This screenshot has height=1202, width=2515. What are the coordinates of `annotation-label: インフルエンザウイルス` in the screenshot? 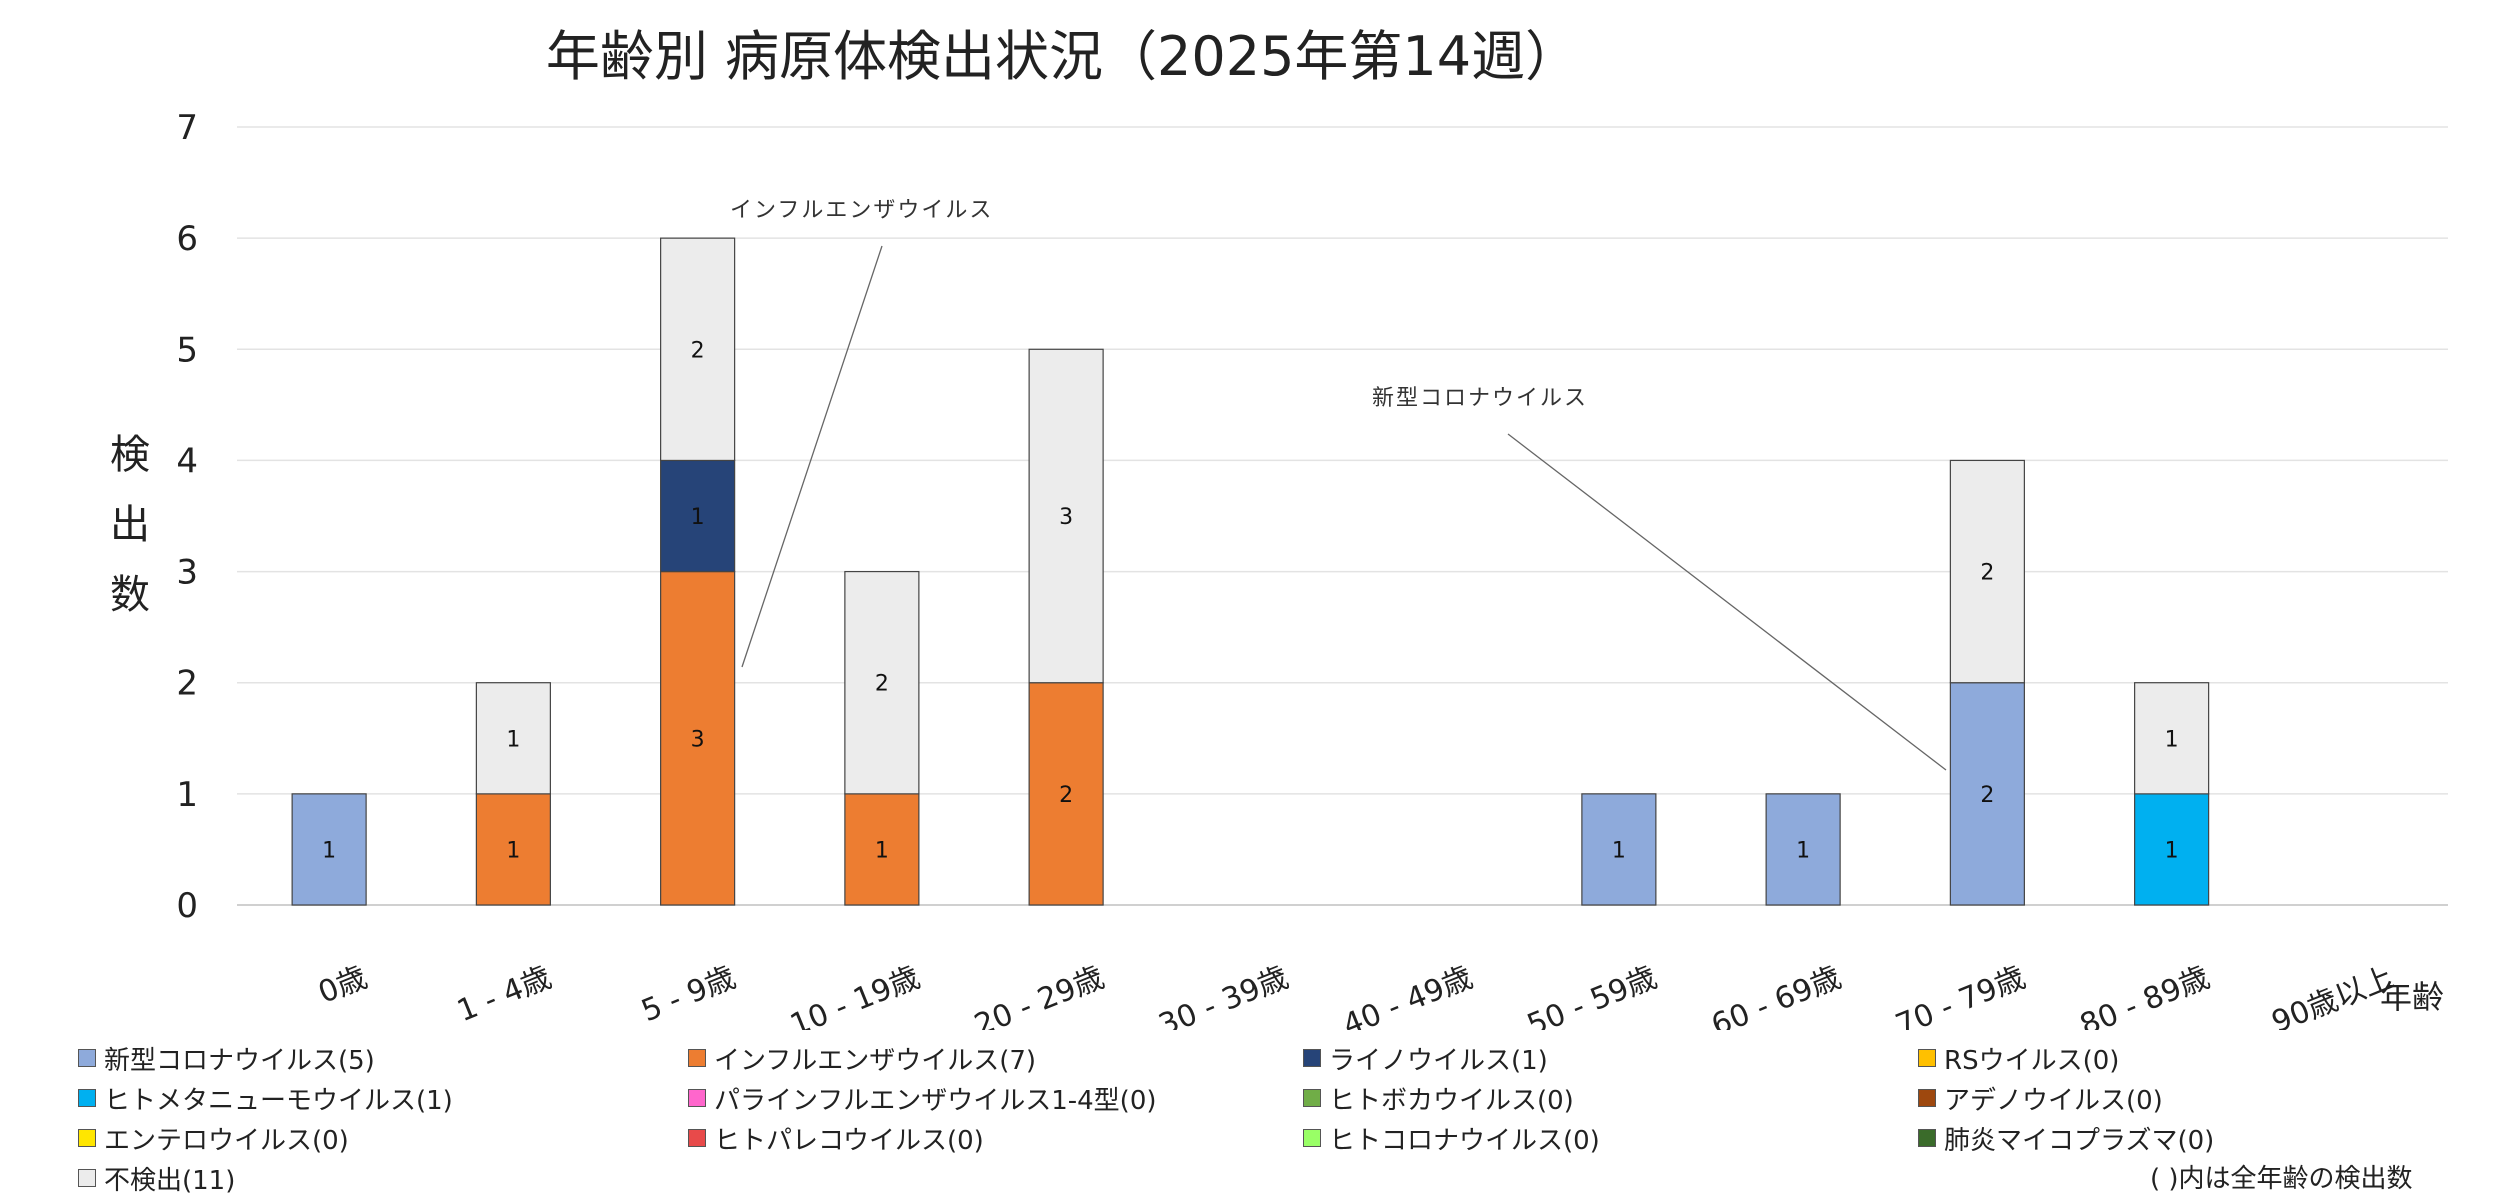 It's located at (861, 210).